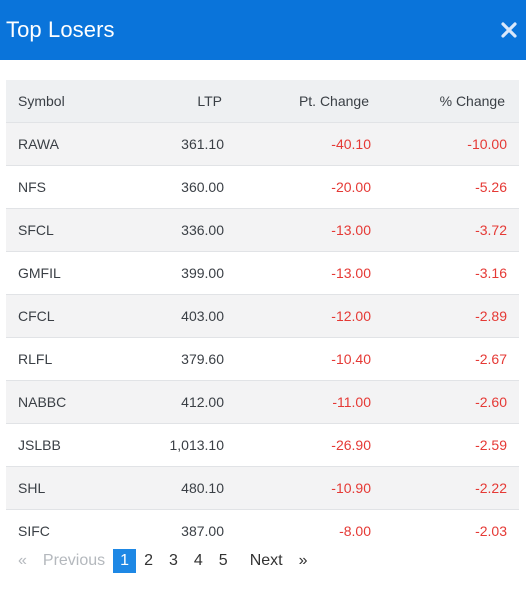  What do you see at coordinates (262, 229) in the screenshot?
I see `table-row: SFCL 336.00 -13.00 -3.72` at bounding box center [262, 229].